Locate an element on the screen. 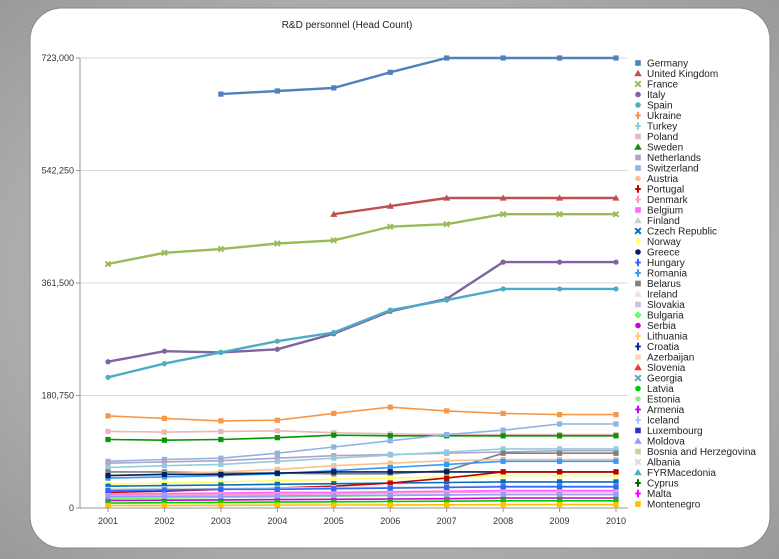 The height and width of the screenshot is (559, 779). legend-label-lithuania: Lithuania is located at coordinates (667, 337).